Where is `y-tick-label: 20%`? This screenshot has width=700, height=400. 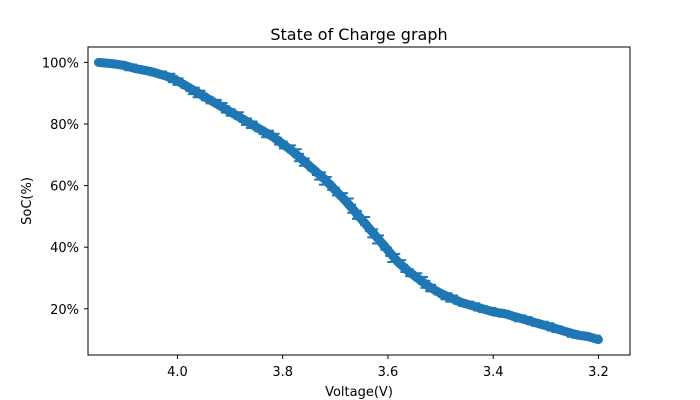
y-tick-label: 20% is located at coordinates (64, 310).